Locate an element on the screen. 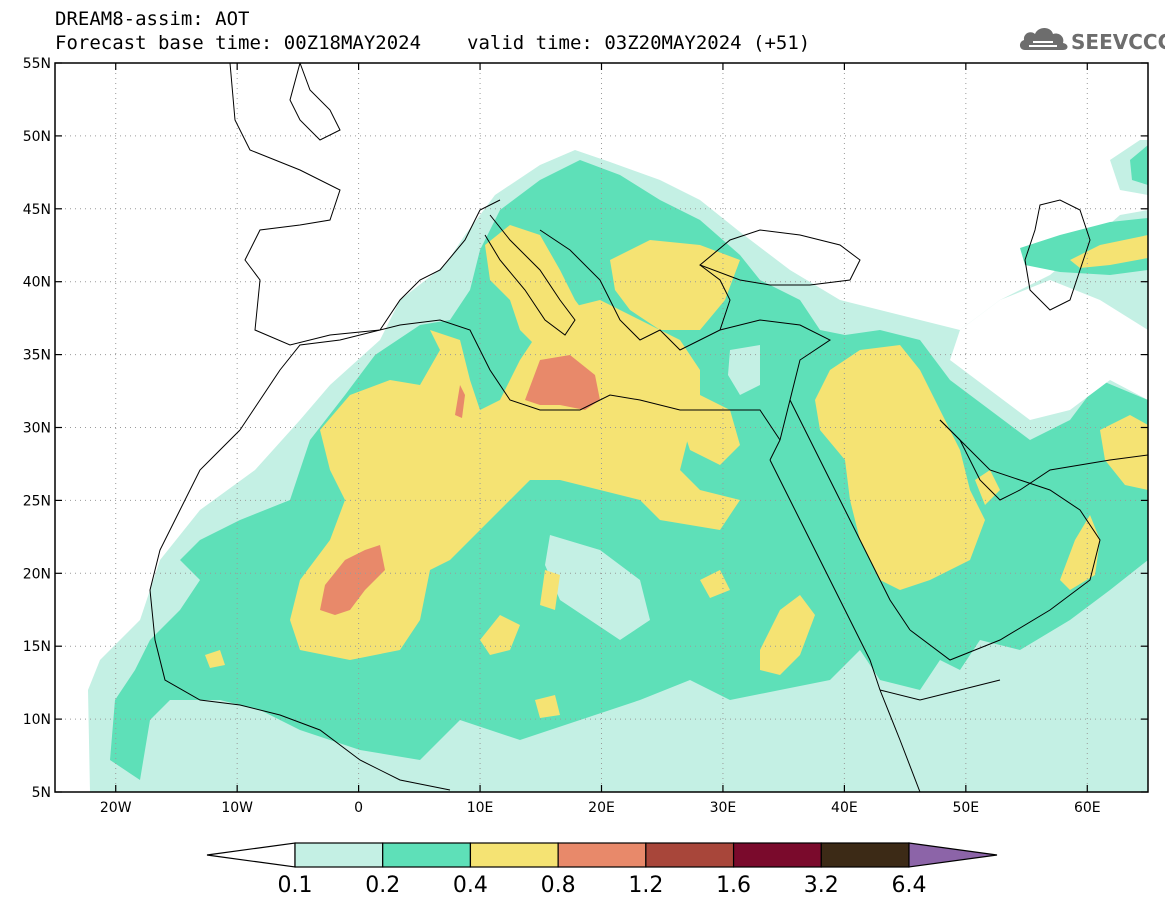  lon-tick-label: 20W is located at coordinates (116, 808).